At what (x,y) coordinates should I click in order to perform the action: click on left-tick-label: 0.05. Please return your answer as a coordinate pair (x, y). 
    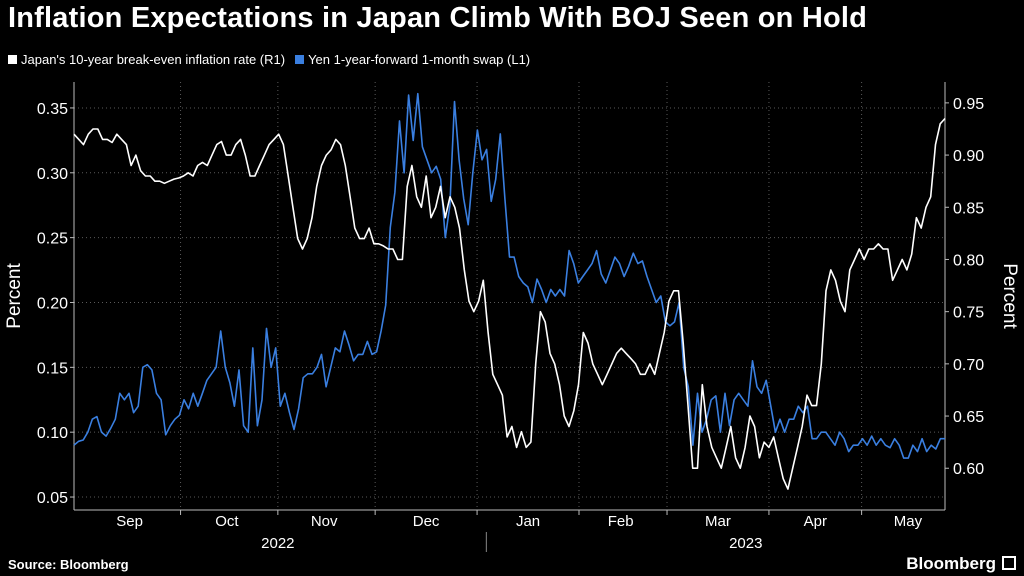
    Looking at the image, I should click on (52, 498).